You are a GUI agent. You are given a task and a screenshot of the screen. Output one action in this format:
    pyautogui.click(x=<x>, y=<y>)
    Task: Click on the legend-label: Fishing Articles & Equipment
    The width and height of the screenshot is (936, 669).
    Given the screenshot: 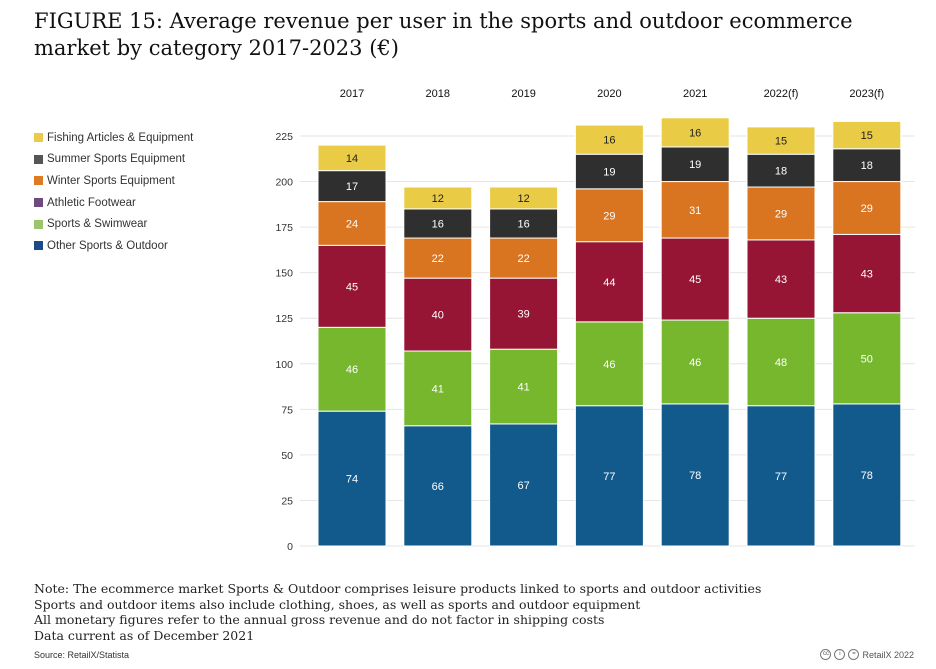 What is the action you would take?
    pyautogui.click(x=120, y=137)
    